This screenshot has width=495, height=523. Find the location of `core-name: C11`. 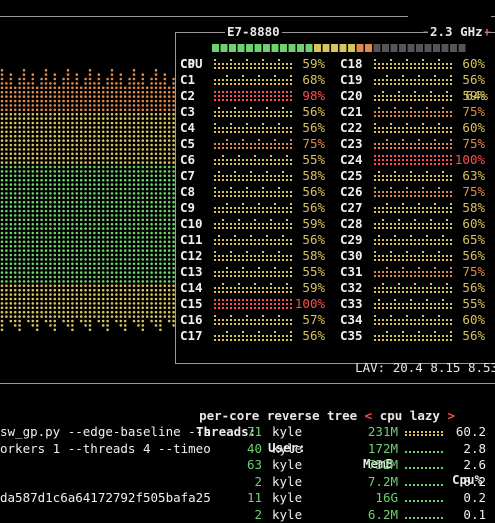

core-name: C11 is located at coordinates (191, 239).